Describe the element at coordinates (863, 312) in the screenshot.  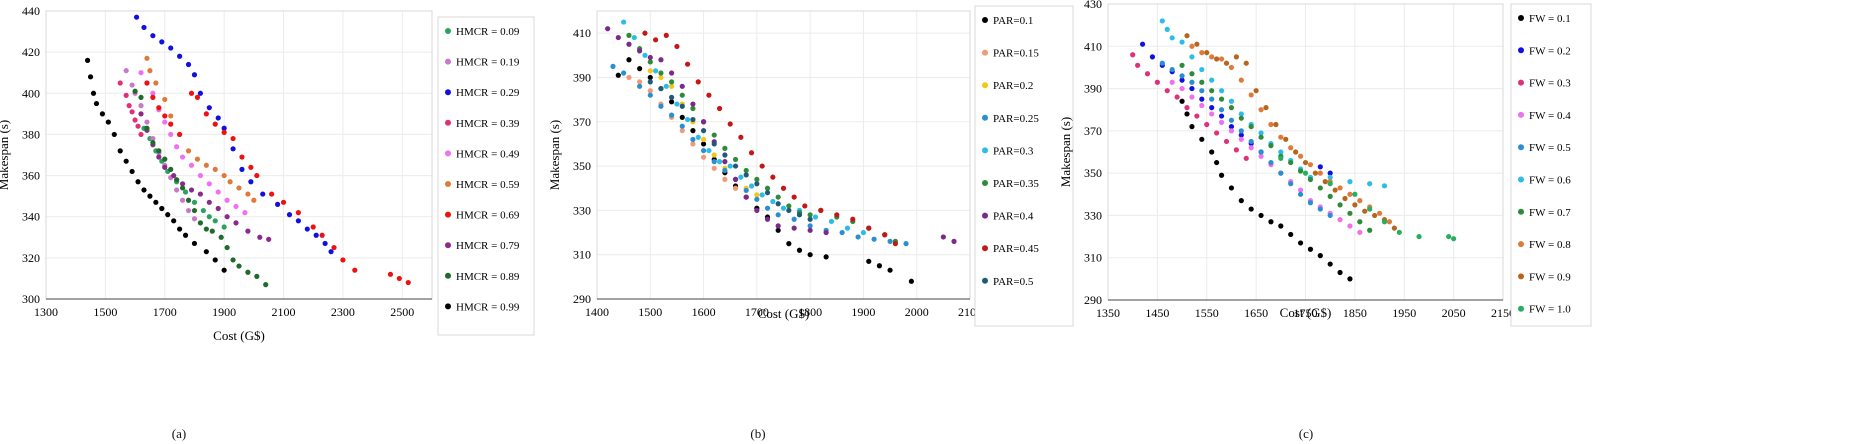
I see `x-tick-label: 1900` at that location.